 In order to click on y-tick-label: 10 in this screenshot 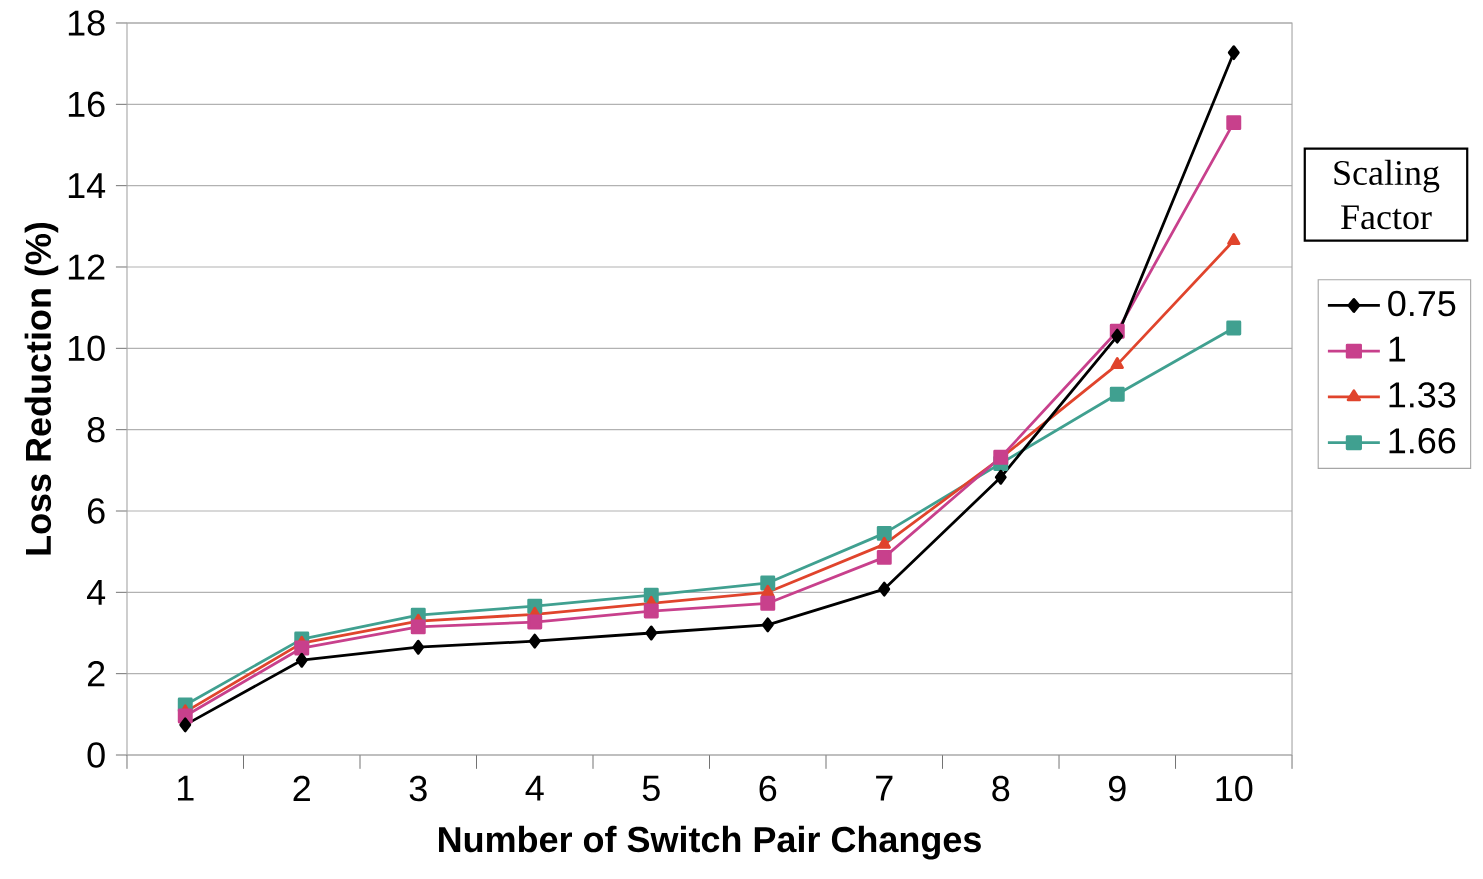, I will do `click(86, 348)`.